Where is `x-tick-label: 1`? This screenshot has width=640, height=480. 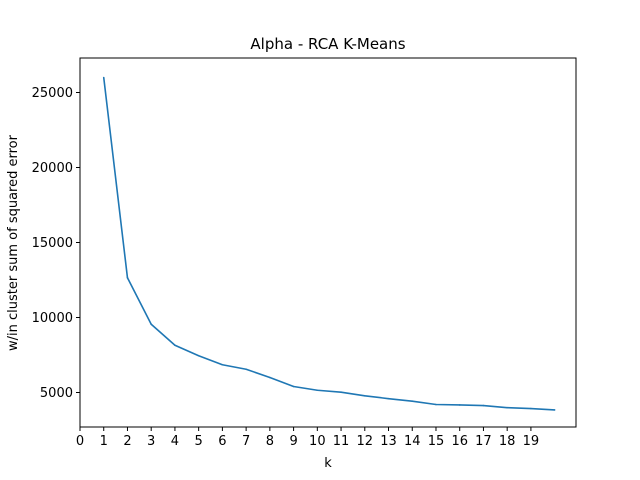
x-tick-label: 1 is located at coordinates (104, 441).